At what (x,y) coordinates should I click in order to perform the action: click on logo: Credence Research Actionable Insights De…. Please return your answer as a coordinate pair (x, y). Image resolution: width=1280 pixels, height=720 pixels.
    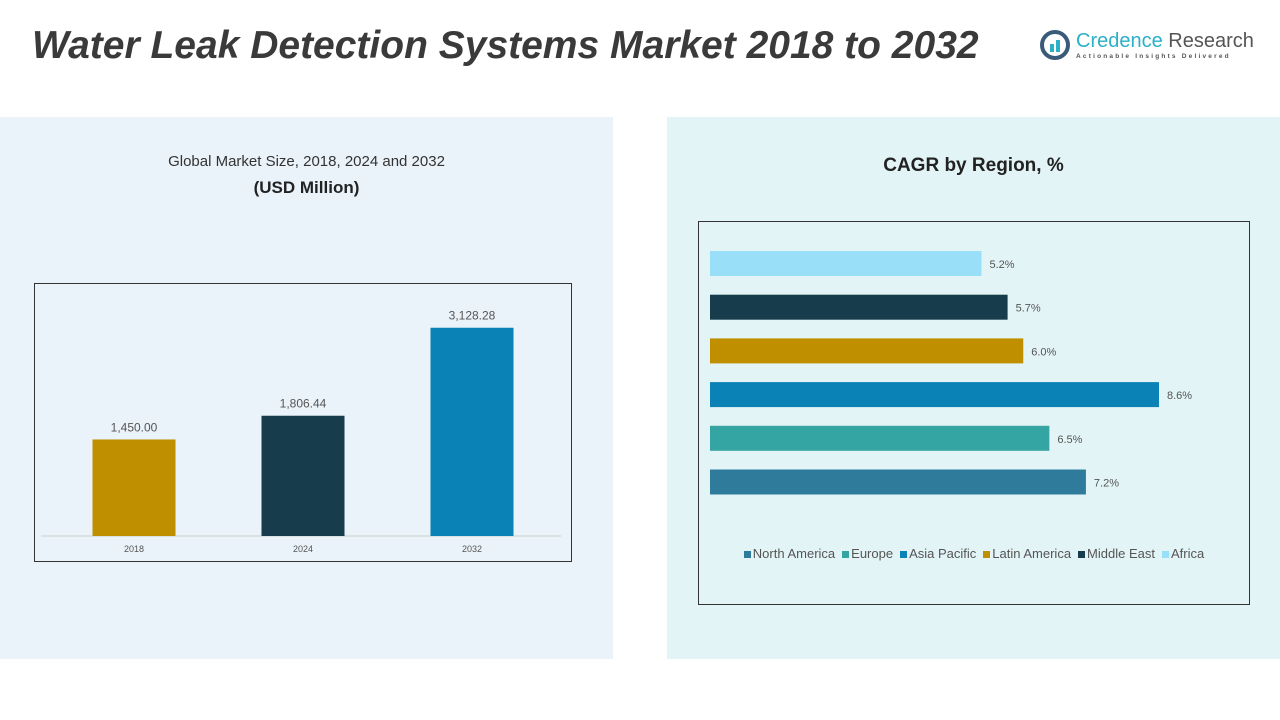
    Looking at the image, I should click on (1147, 45).